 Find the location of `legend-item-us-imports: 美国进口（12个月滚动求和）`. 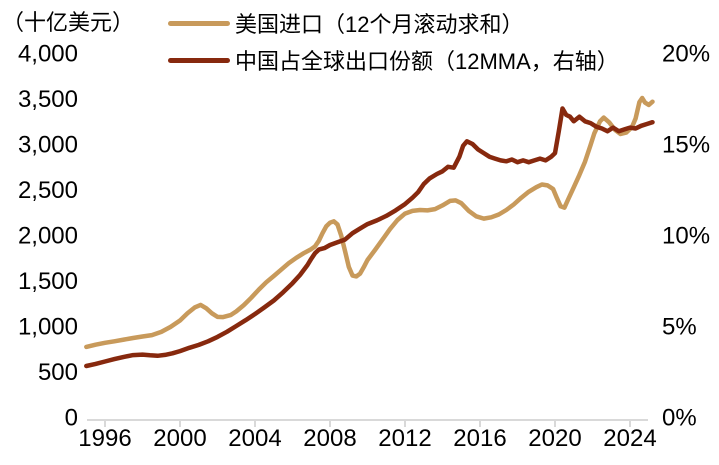

legend-item-us-imports: 美国进口（12个月滚动求和） is located at coordinates (393, 23).